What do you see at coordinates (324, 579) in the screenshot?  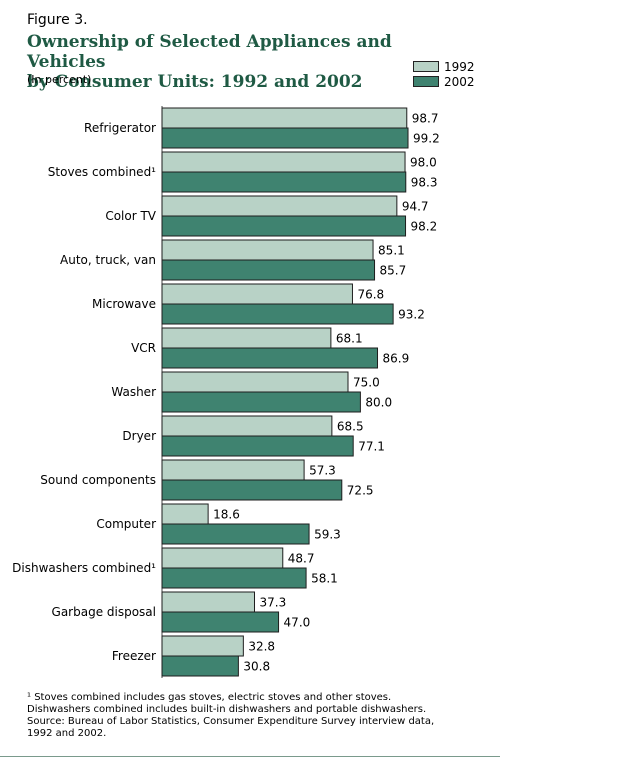 I see `value-label-dishwashers-combined-2002: 58.1` at bounding box center [324, 579].